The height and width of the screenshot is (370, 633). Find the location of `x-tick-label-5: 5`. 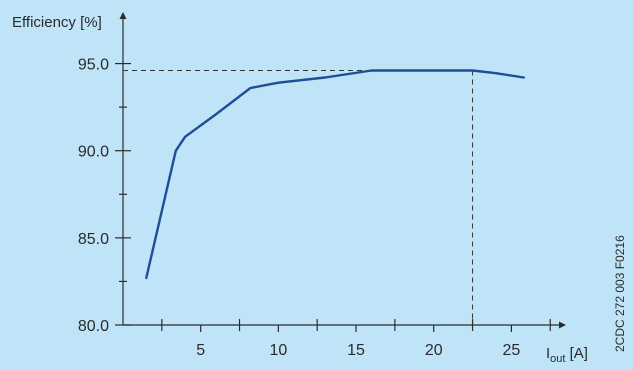

x-tick-label-5: 5 is located at coordinates (200, 350).